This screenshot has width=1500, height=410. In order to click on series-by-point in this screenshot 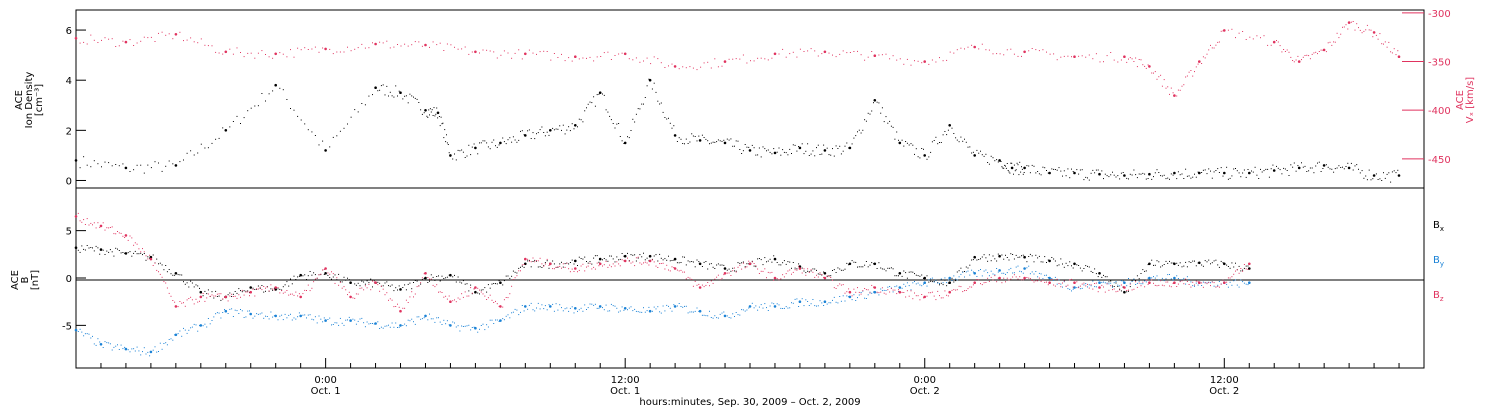, I will do `click(775, 306)`.